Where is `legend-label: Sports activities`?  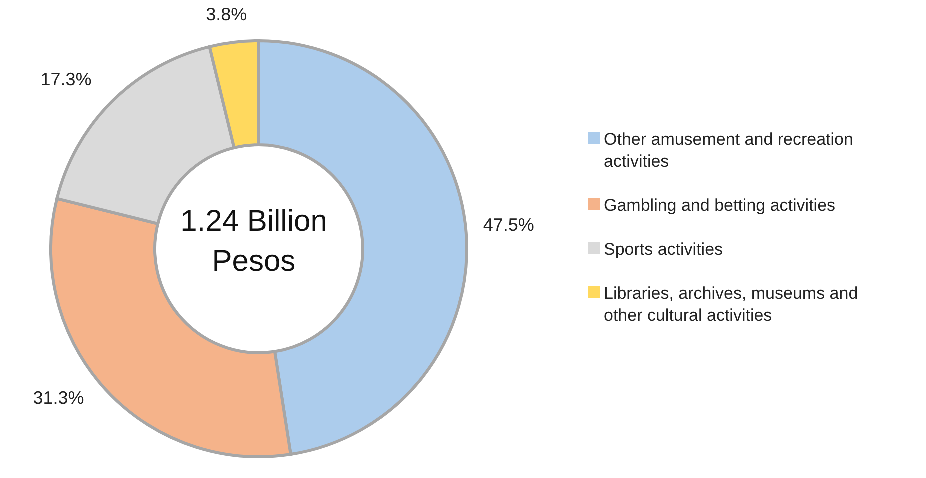 legend-label: Sports activities is located at coordinates (664, 250).